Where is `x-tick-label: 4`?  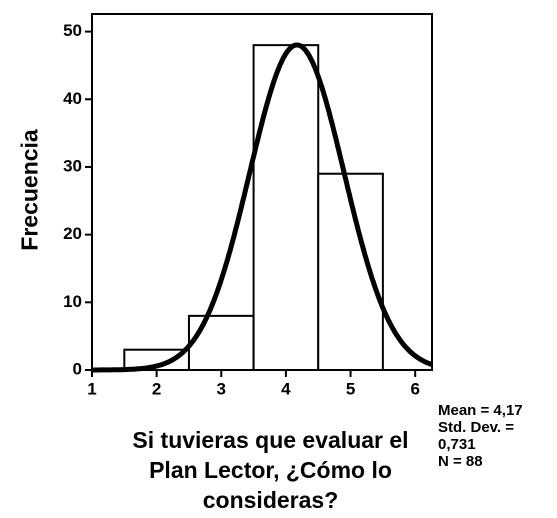 x-tick-label: 4 is located at coordinates (286, 388).